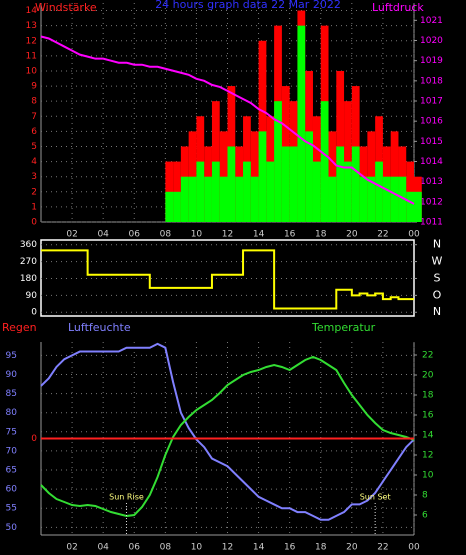  What do you see at coordinates (12, 413) in the screenshot?
I see `y-tick-label: 80` at bounding box center [12, 413].